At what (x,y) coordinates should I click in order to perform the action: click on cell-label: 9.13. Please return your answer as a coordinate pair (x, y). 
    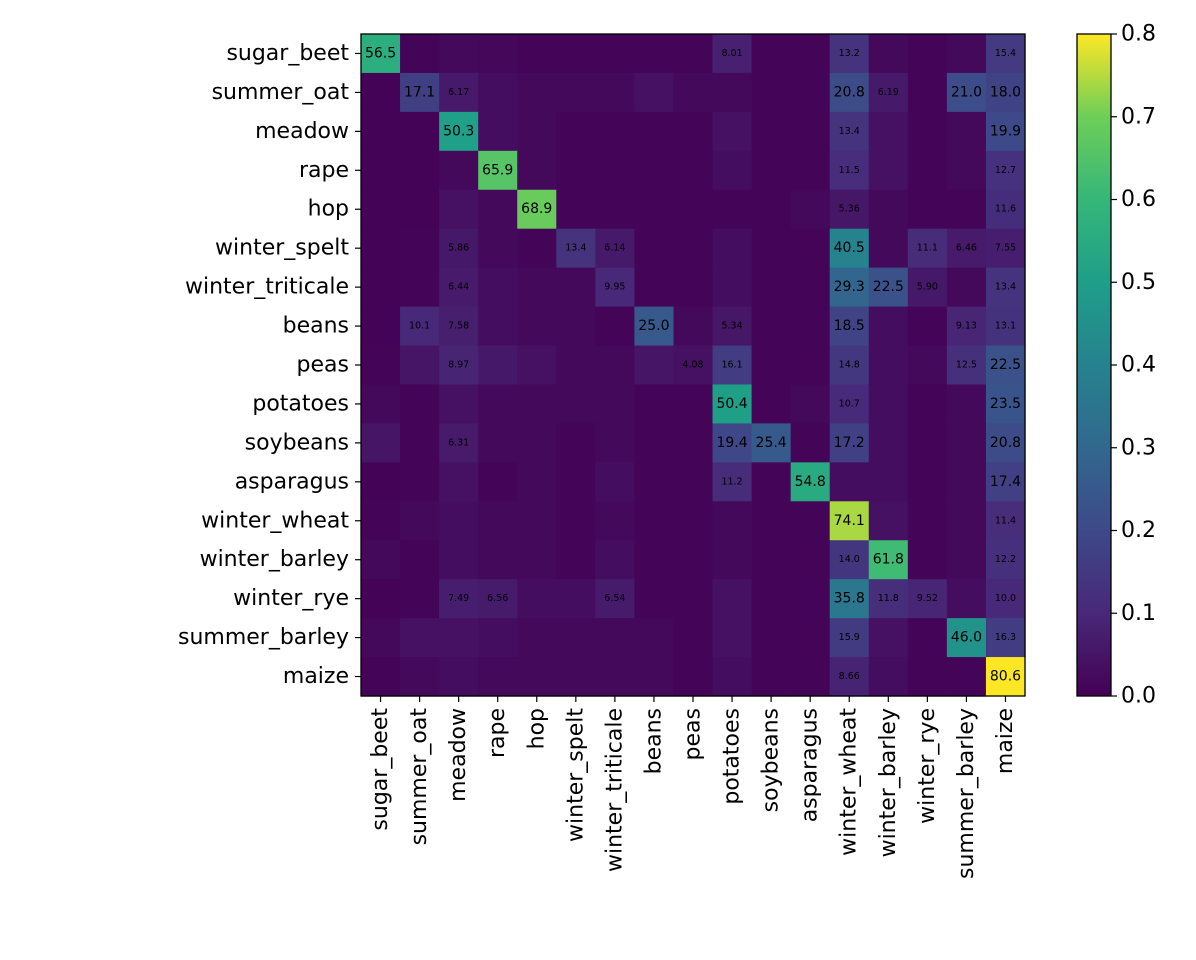
    Looking at the image, I should click on (966, 326).